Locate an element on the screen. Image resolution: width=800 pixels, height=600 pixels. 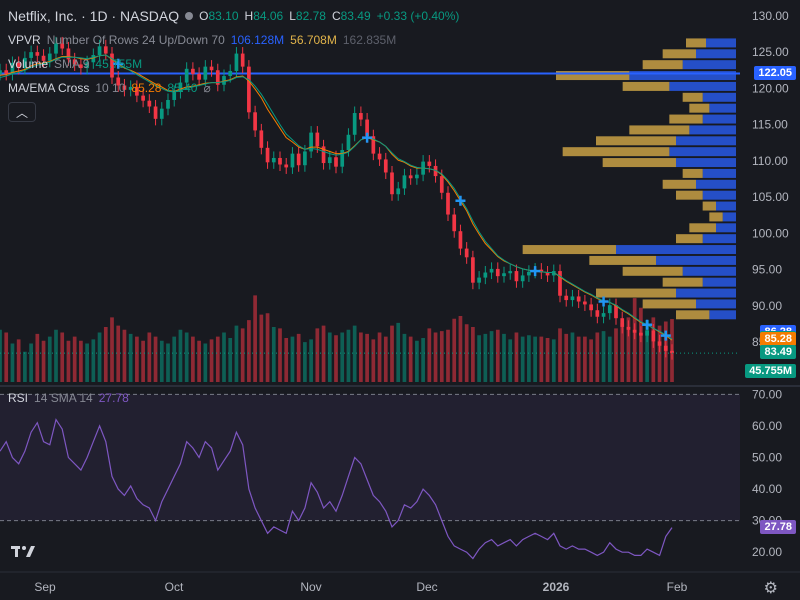
ma-fast-value: 85.28 is located at coordinates (146, 88).